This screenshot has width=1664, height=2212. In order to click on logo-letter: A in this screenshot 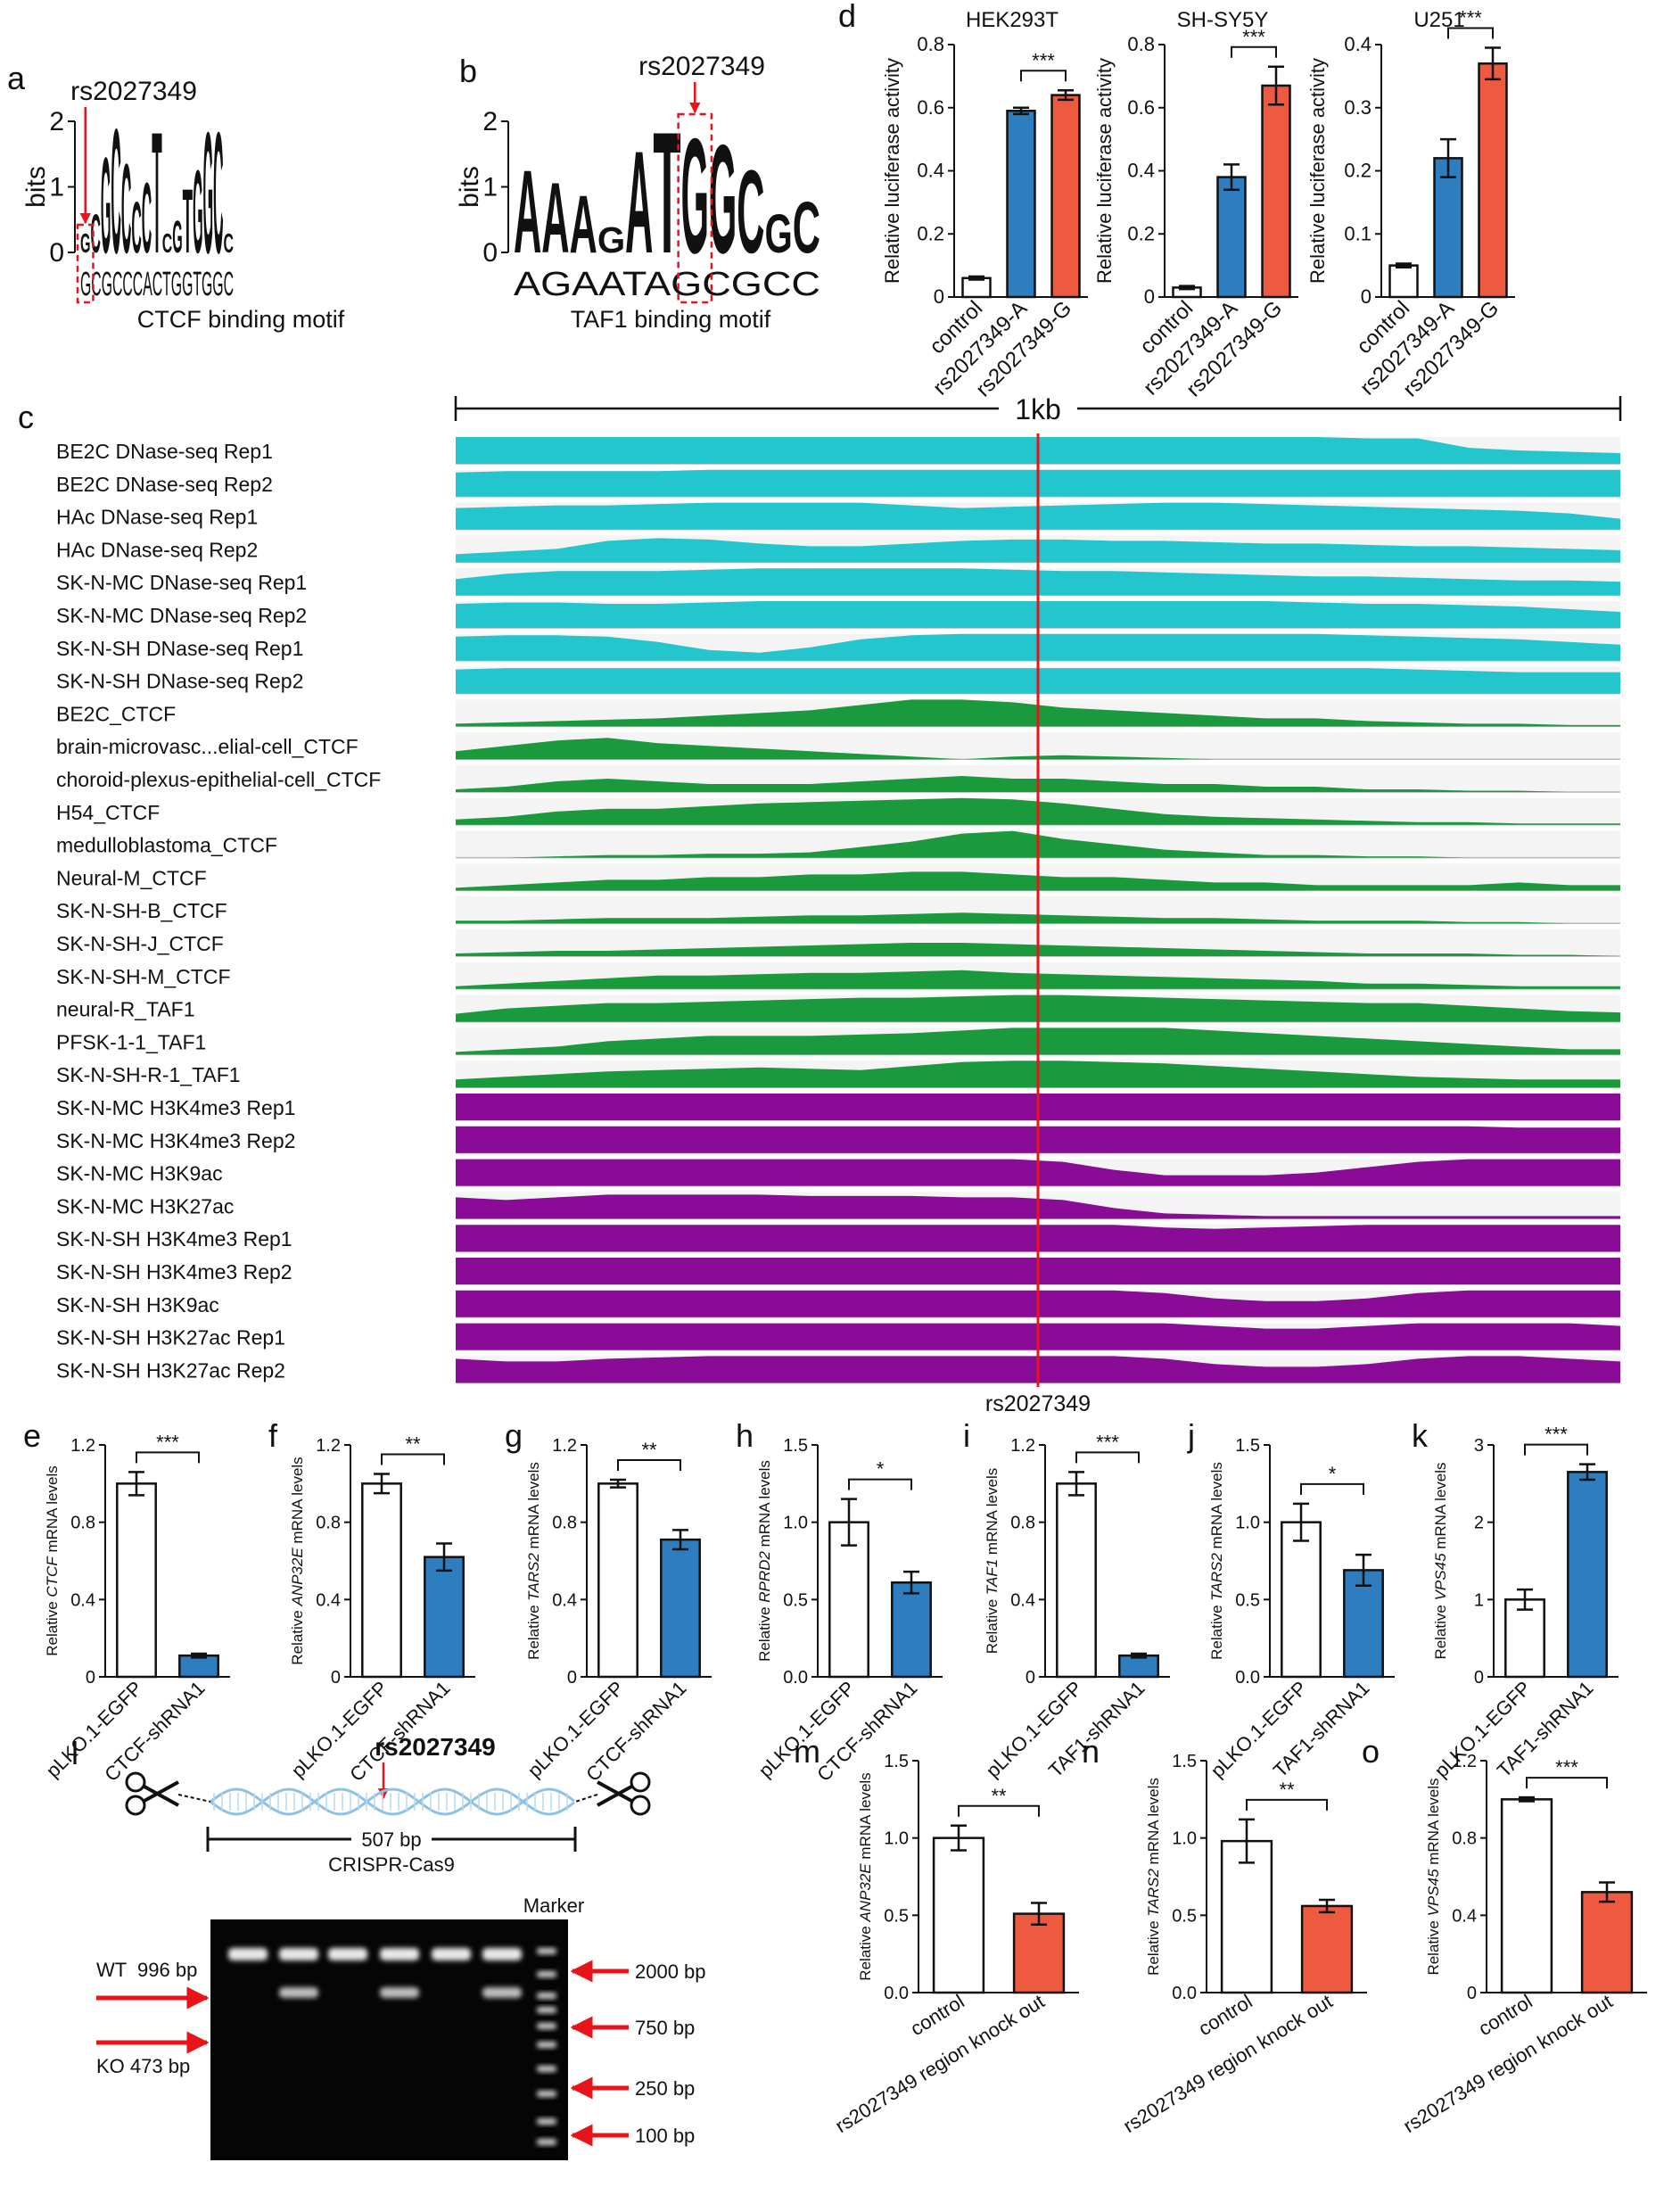, I will do `click(584, 226)`.